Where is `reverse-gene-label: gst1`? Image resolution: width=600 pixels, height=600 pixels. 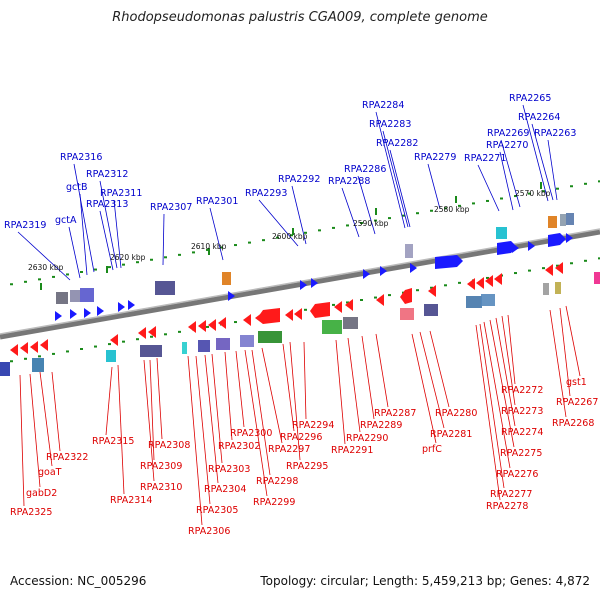
reverse-gene-label: gst1 is located at coordinates (576, 382).